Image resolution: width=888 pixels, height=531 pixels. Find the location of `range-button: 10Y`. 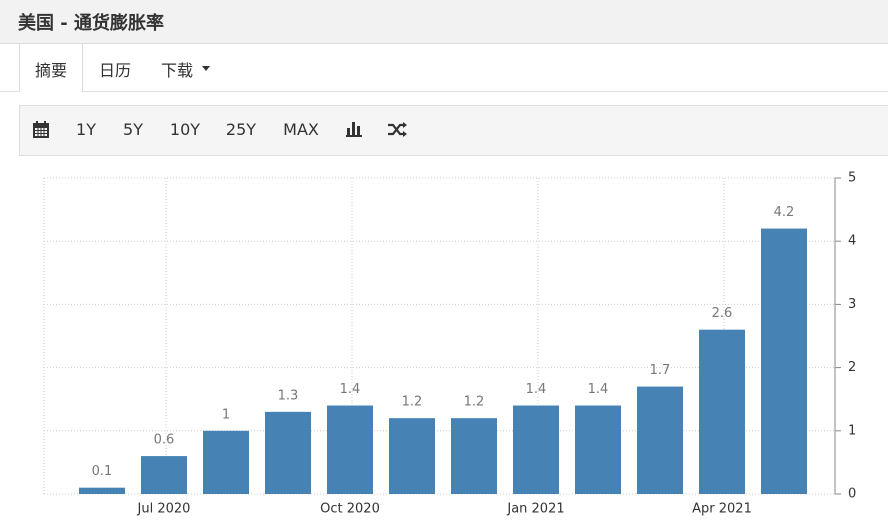

range-button: 10Y is located at coordinates (185, 129).